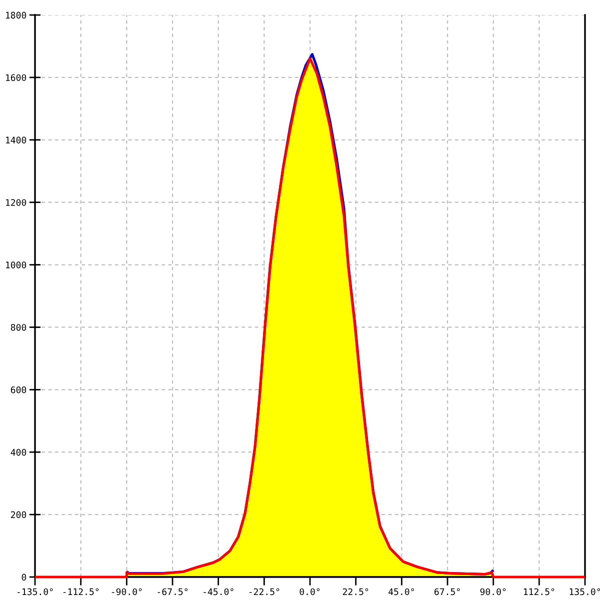 This screenshot has height=600, width=600. Describe the element at coordinates (447, 592) in the screenshot. I see `x-tick-label: 67.5°` at that location.